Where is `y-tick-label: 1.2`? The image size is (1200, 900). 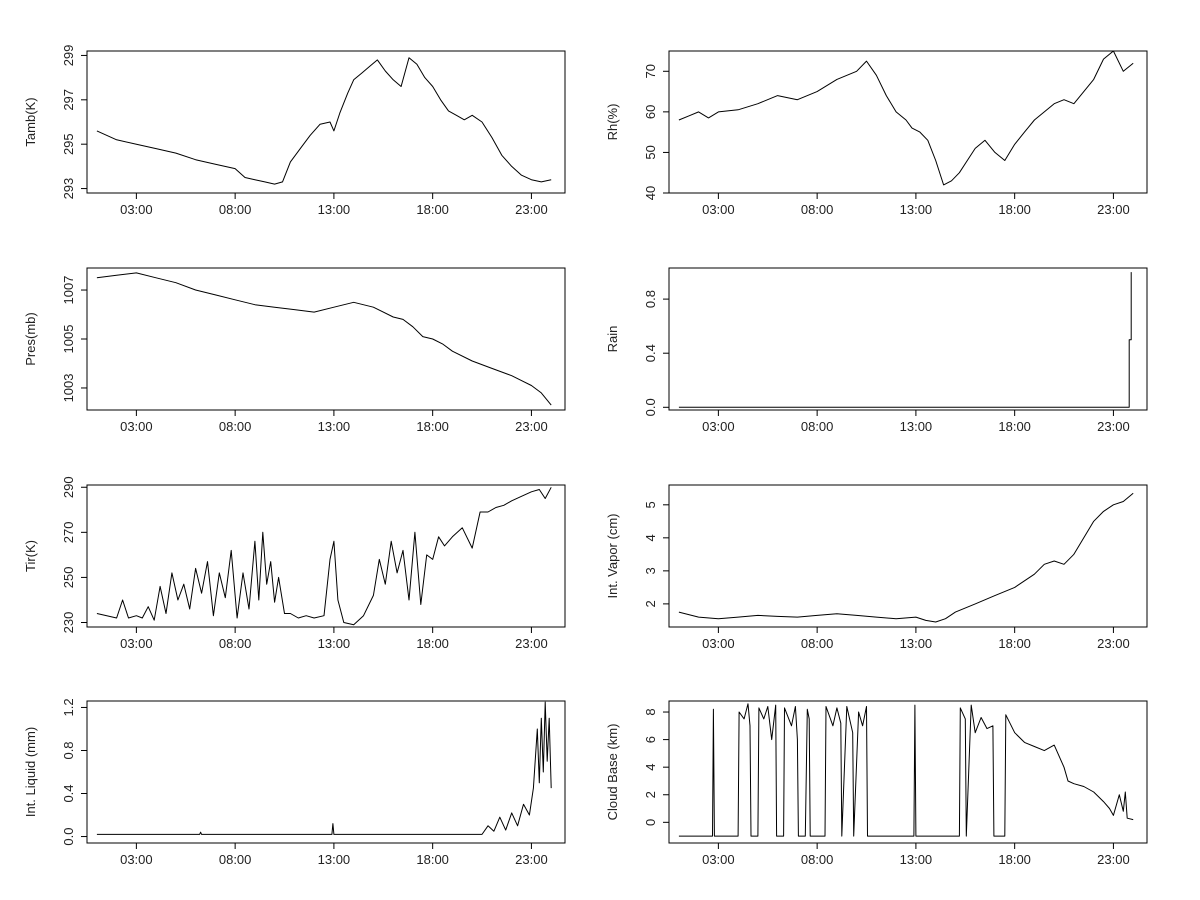
y-tick-label: 1.2 is located at coordinates (68, 707).